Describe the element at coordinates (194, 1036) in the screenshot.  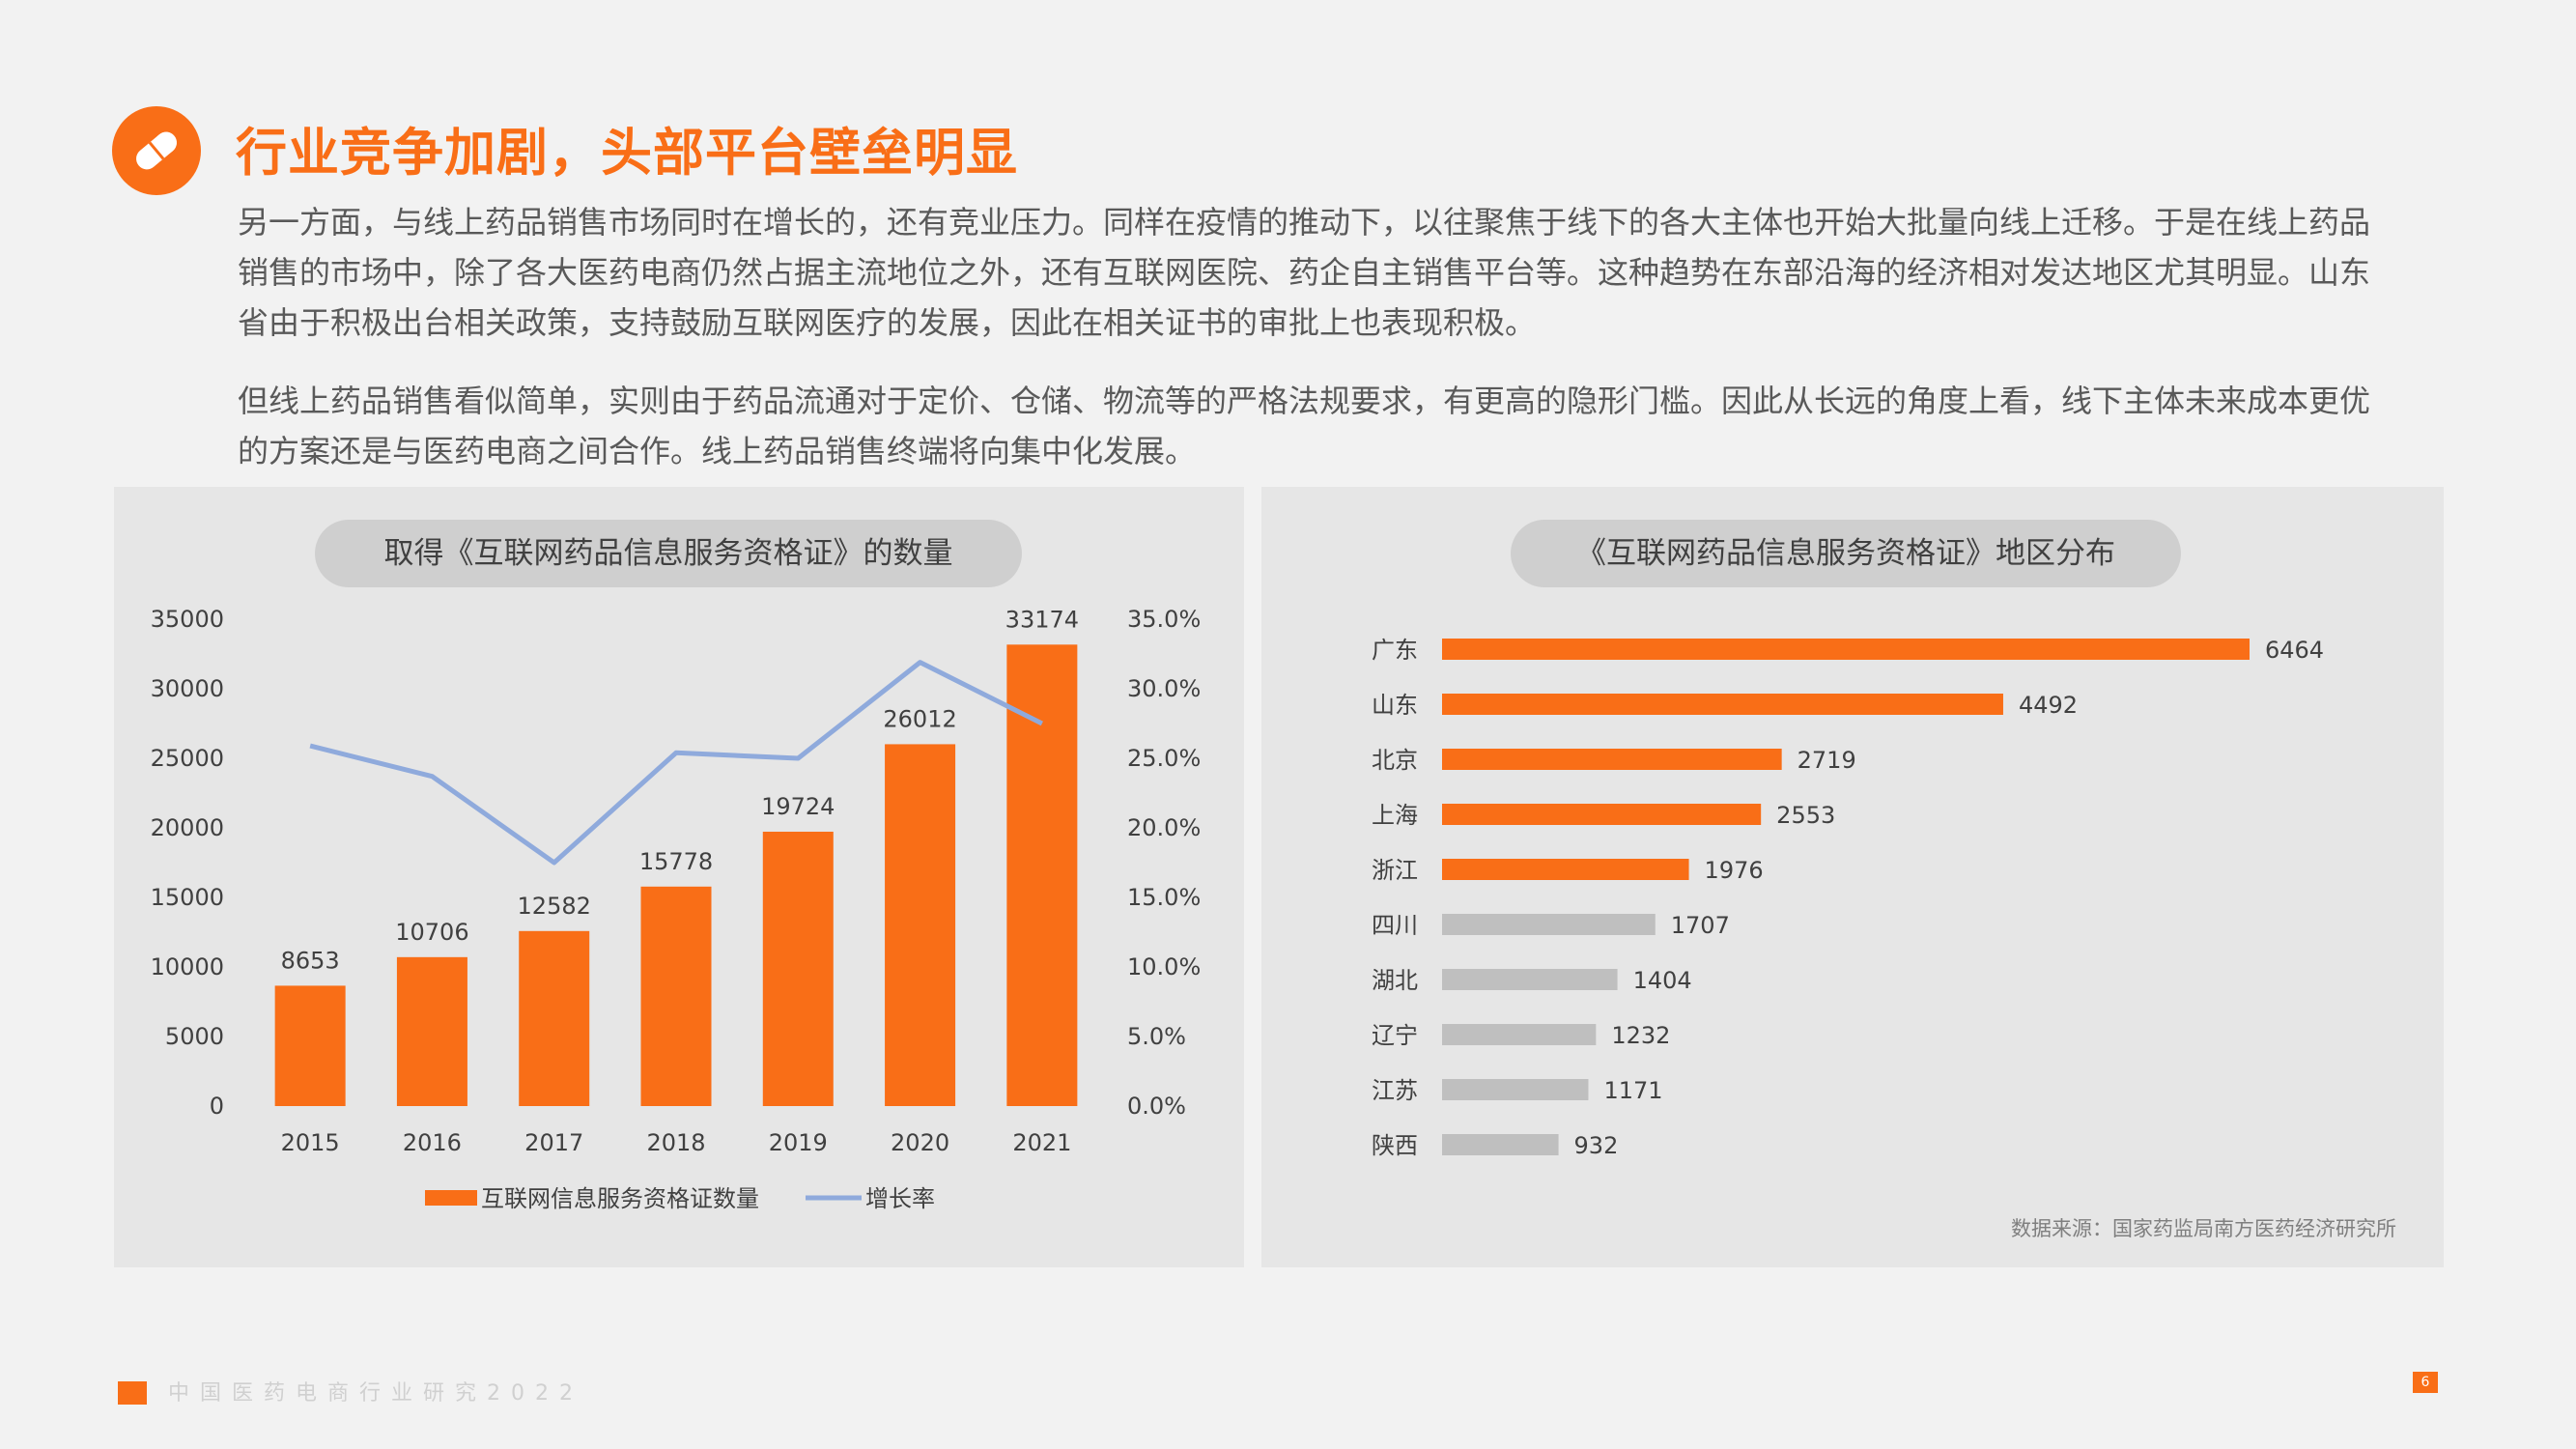
I see `left-axis-tick-label: 5000` at that location.